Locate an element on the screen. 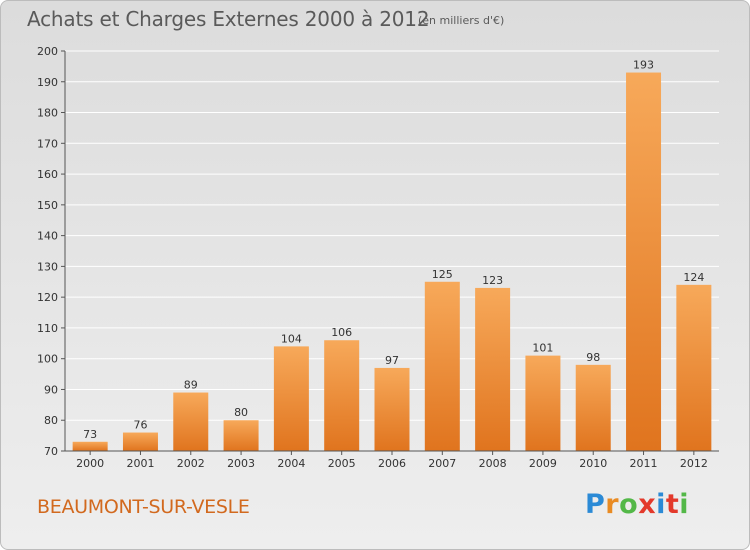 Image resolution: width=750 pixels, height=550 pixels. x-tick-label: 2000 is located at coordinates (90, 463).